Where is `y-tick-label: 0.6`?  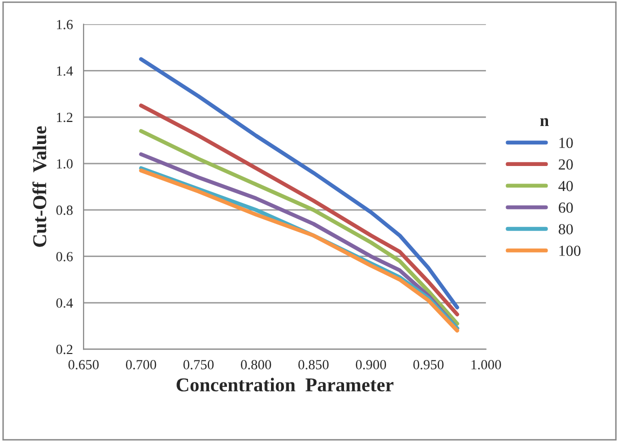 y-tick-label: 0.6 is located at coordinates (64, 257).